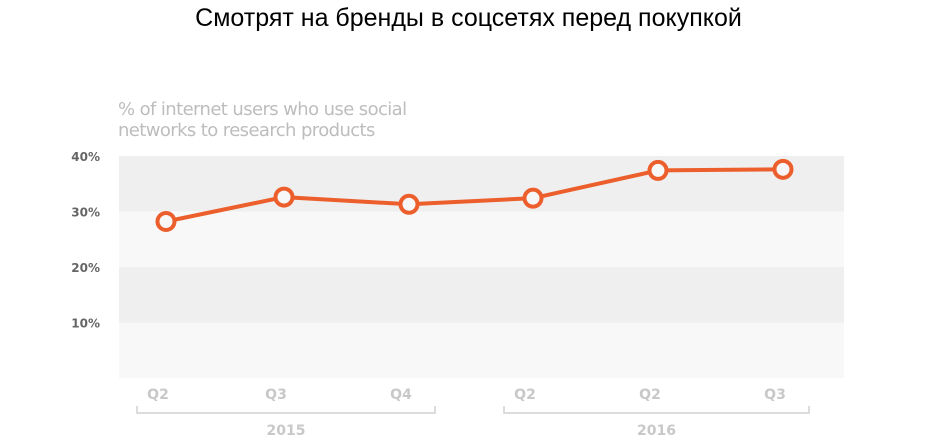  Describe the element at coordinates (286, 431) in the screenshot. I see `group-label: 2015` at that location.